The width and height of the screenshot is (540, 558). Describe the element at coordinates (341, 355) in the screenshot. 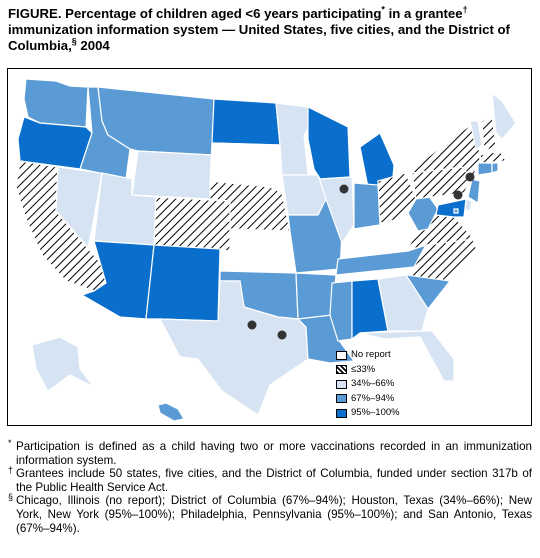

I see `legend-swatch-no-report` at that location.